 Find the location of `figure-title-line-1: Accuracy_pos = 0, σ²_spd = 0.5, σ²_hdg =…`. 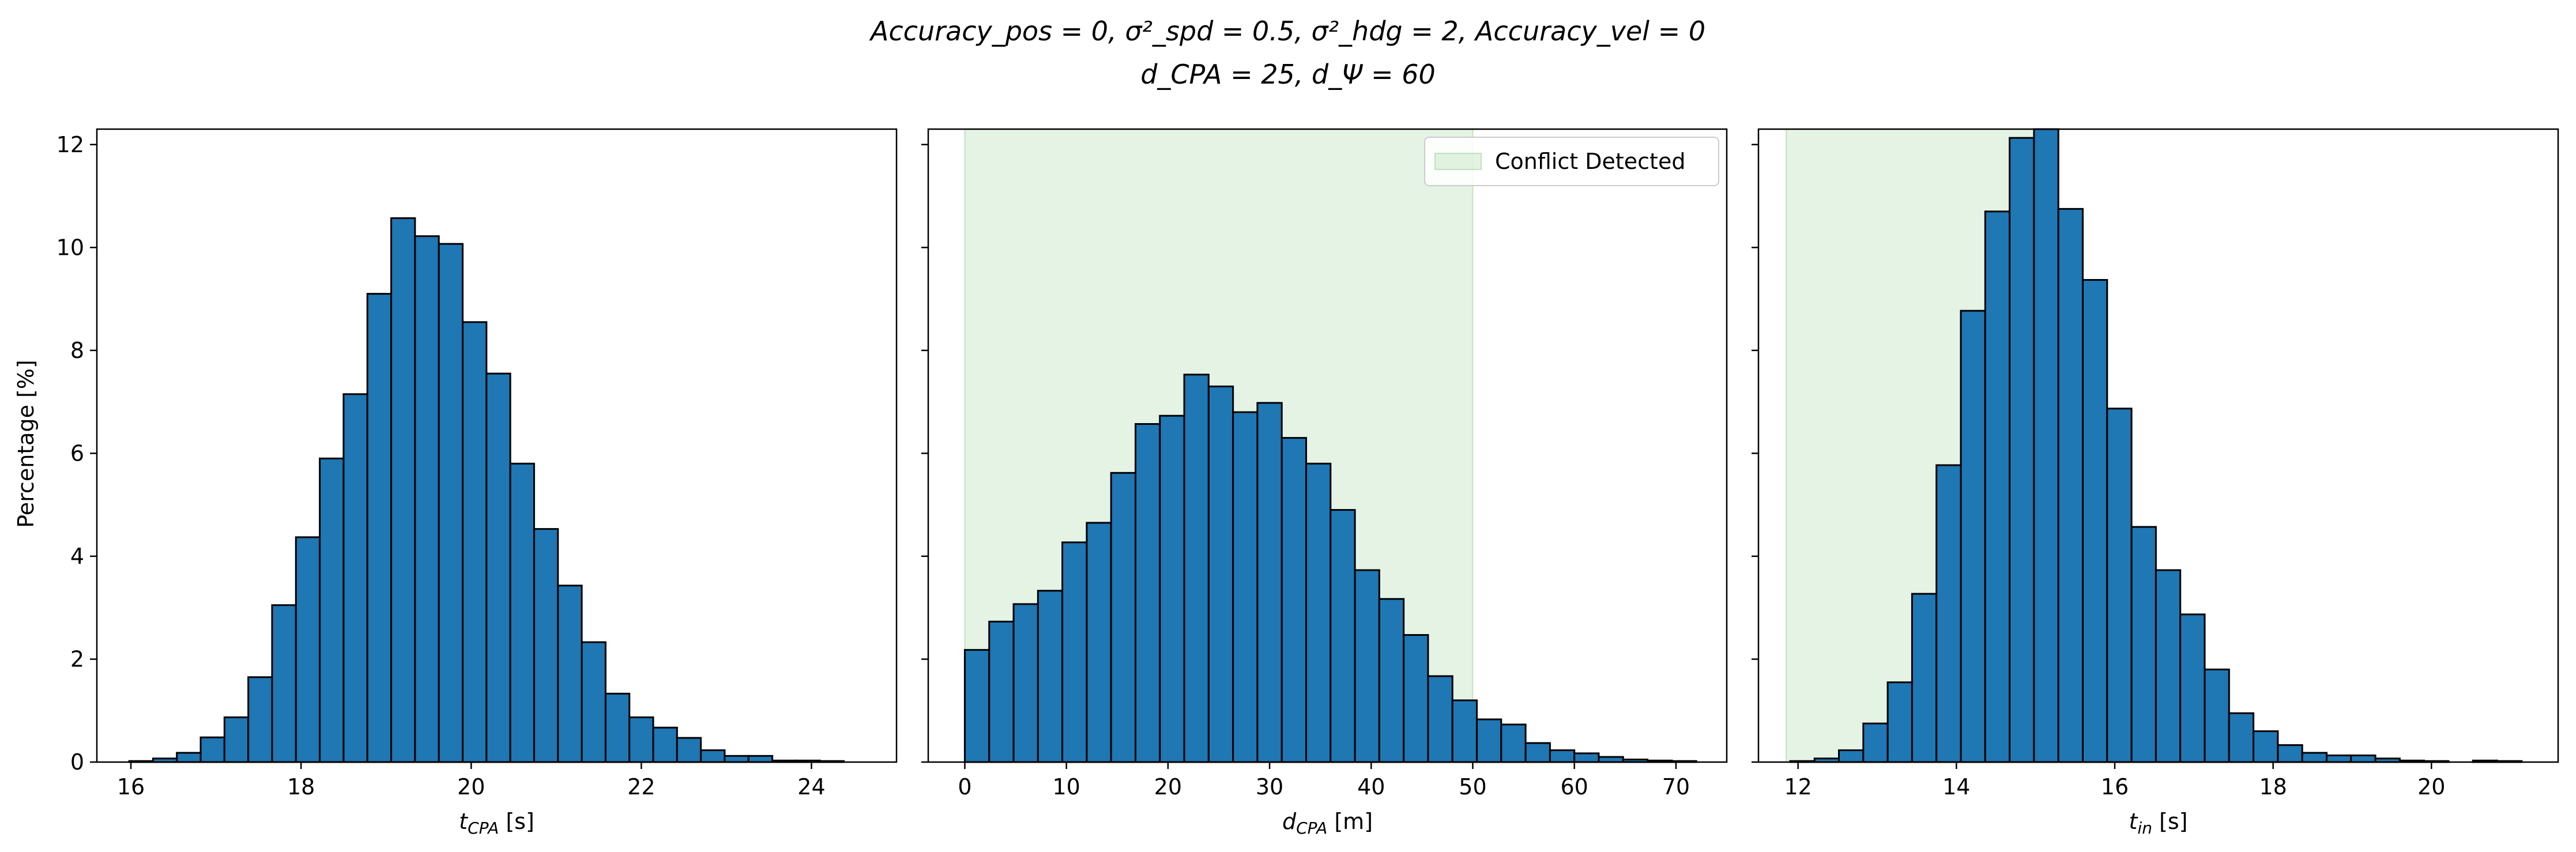

figure-title-line-1: Accuracy_pos = 0, σ²_spd = 0.5, σ²_hdg =… is located at coordinates (1287, 32).